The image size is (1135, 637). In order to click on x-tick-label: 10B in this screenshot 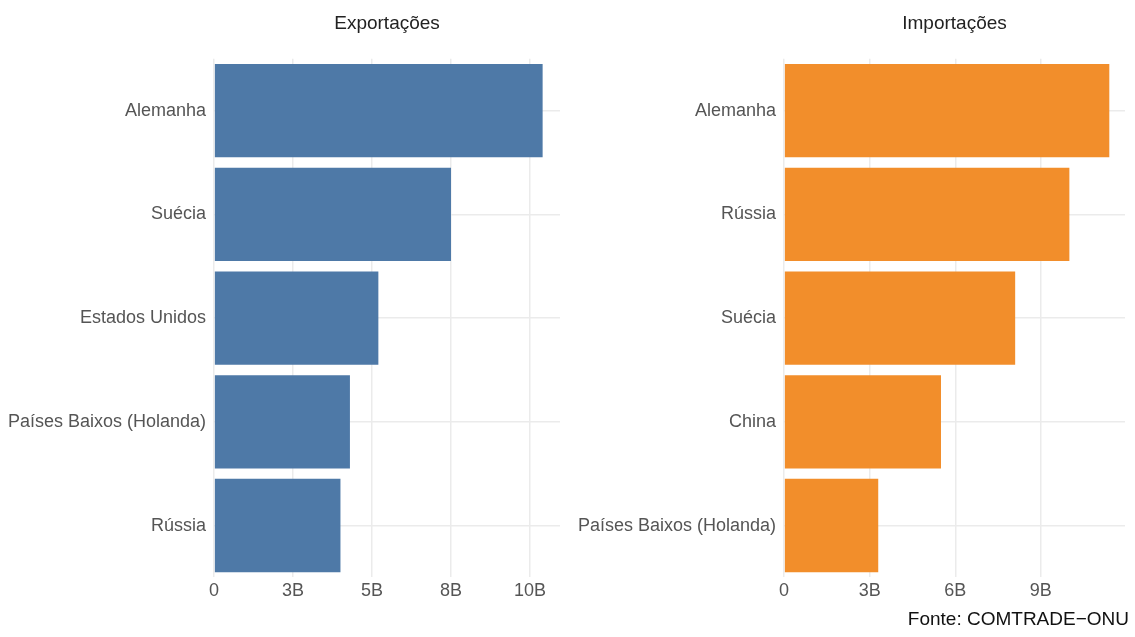, I will do `click(530, 590)`.